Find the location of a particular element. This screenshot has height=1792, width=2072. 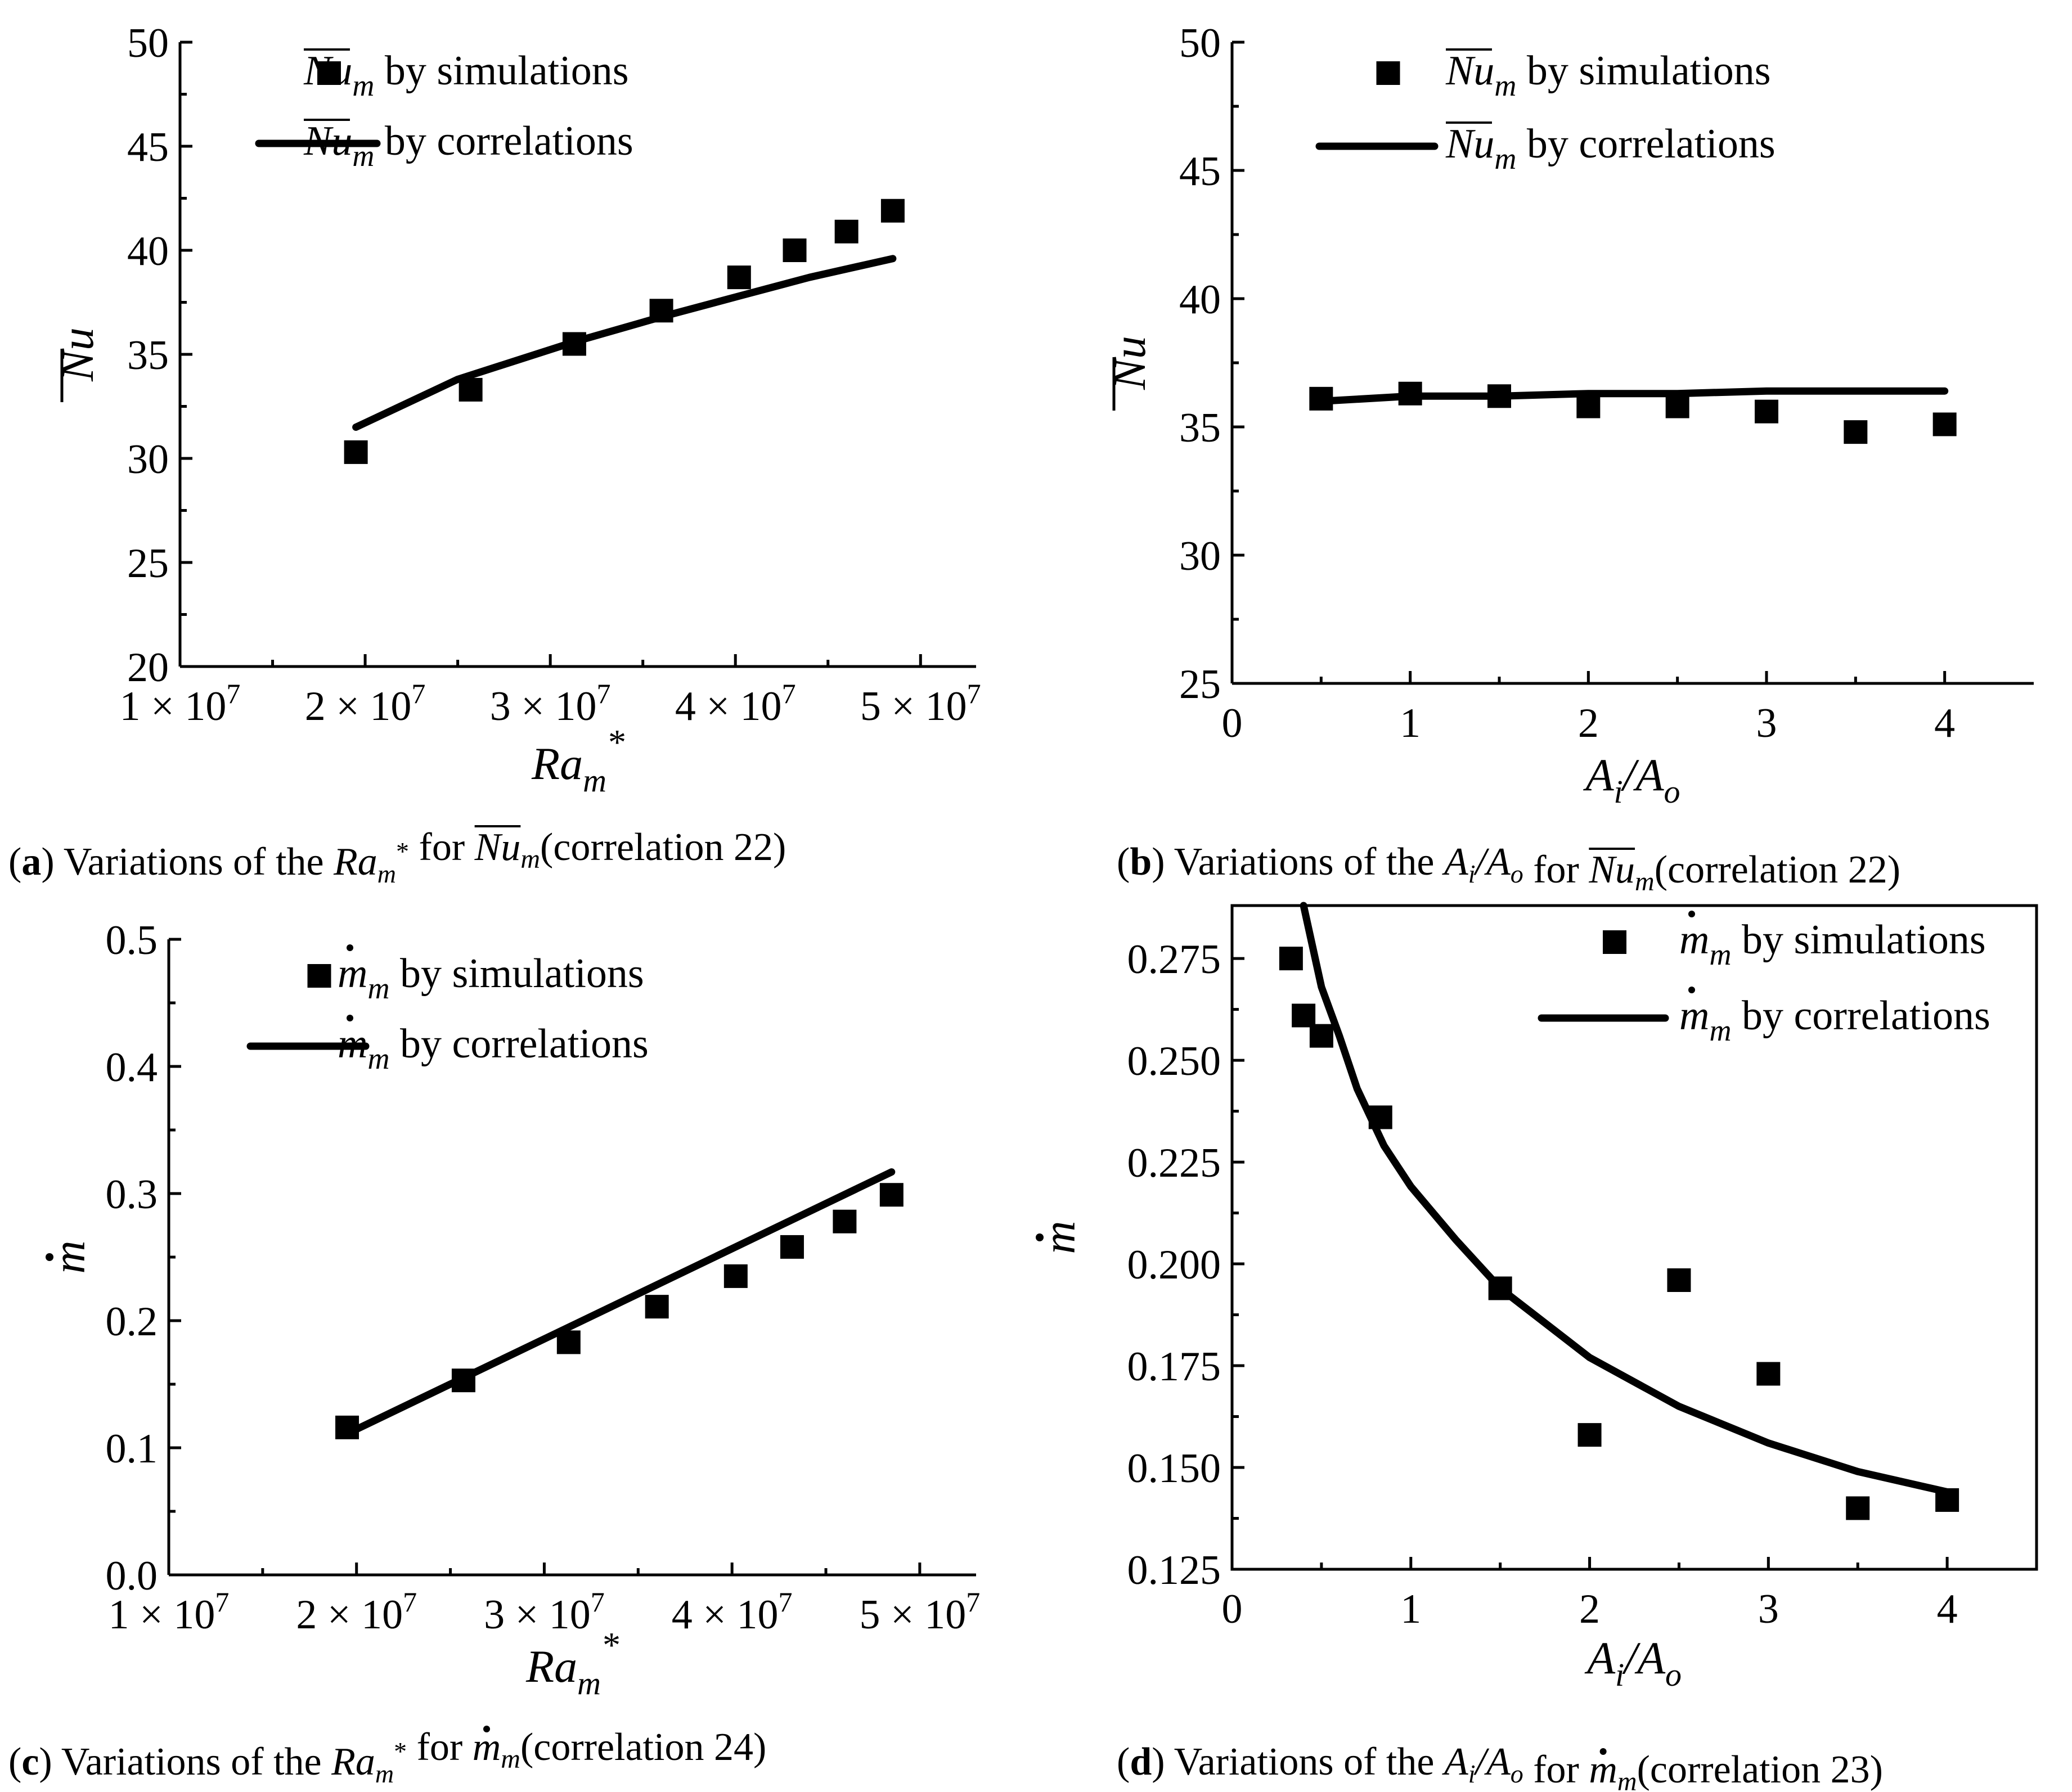

caption-var: Ra is located at coordinates (353, 1762).